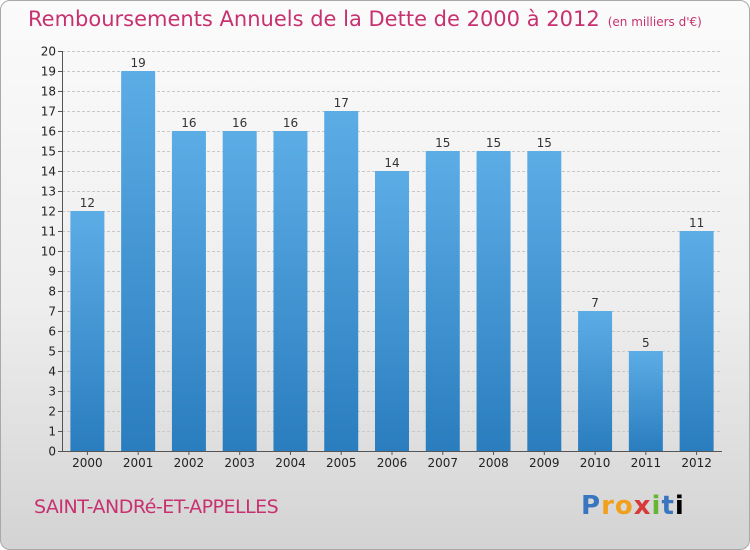  I want to click on y-tick-label: 10, so click(48, 252).